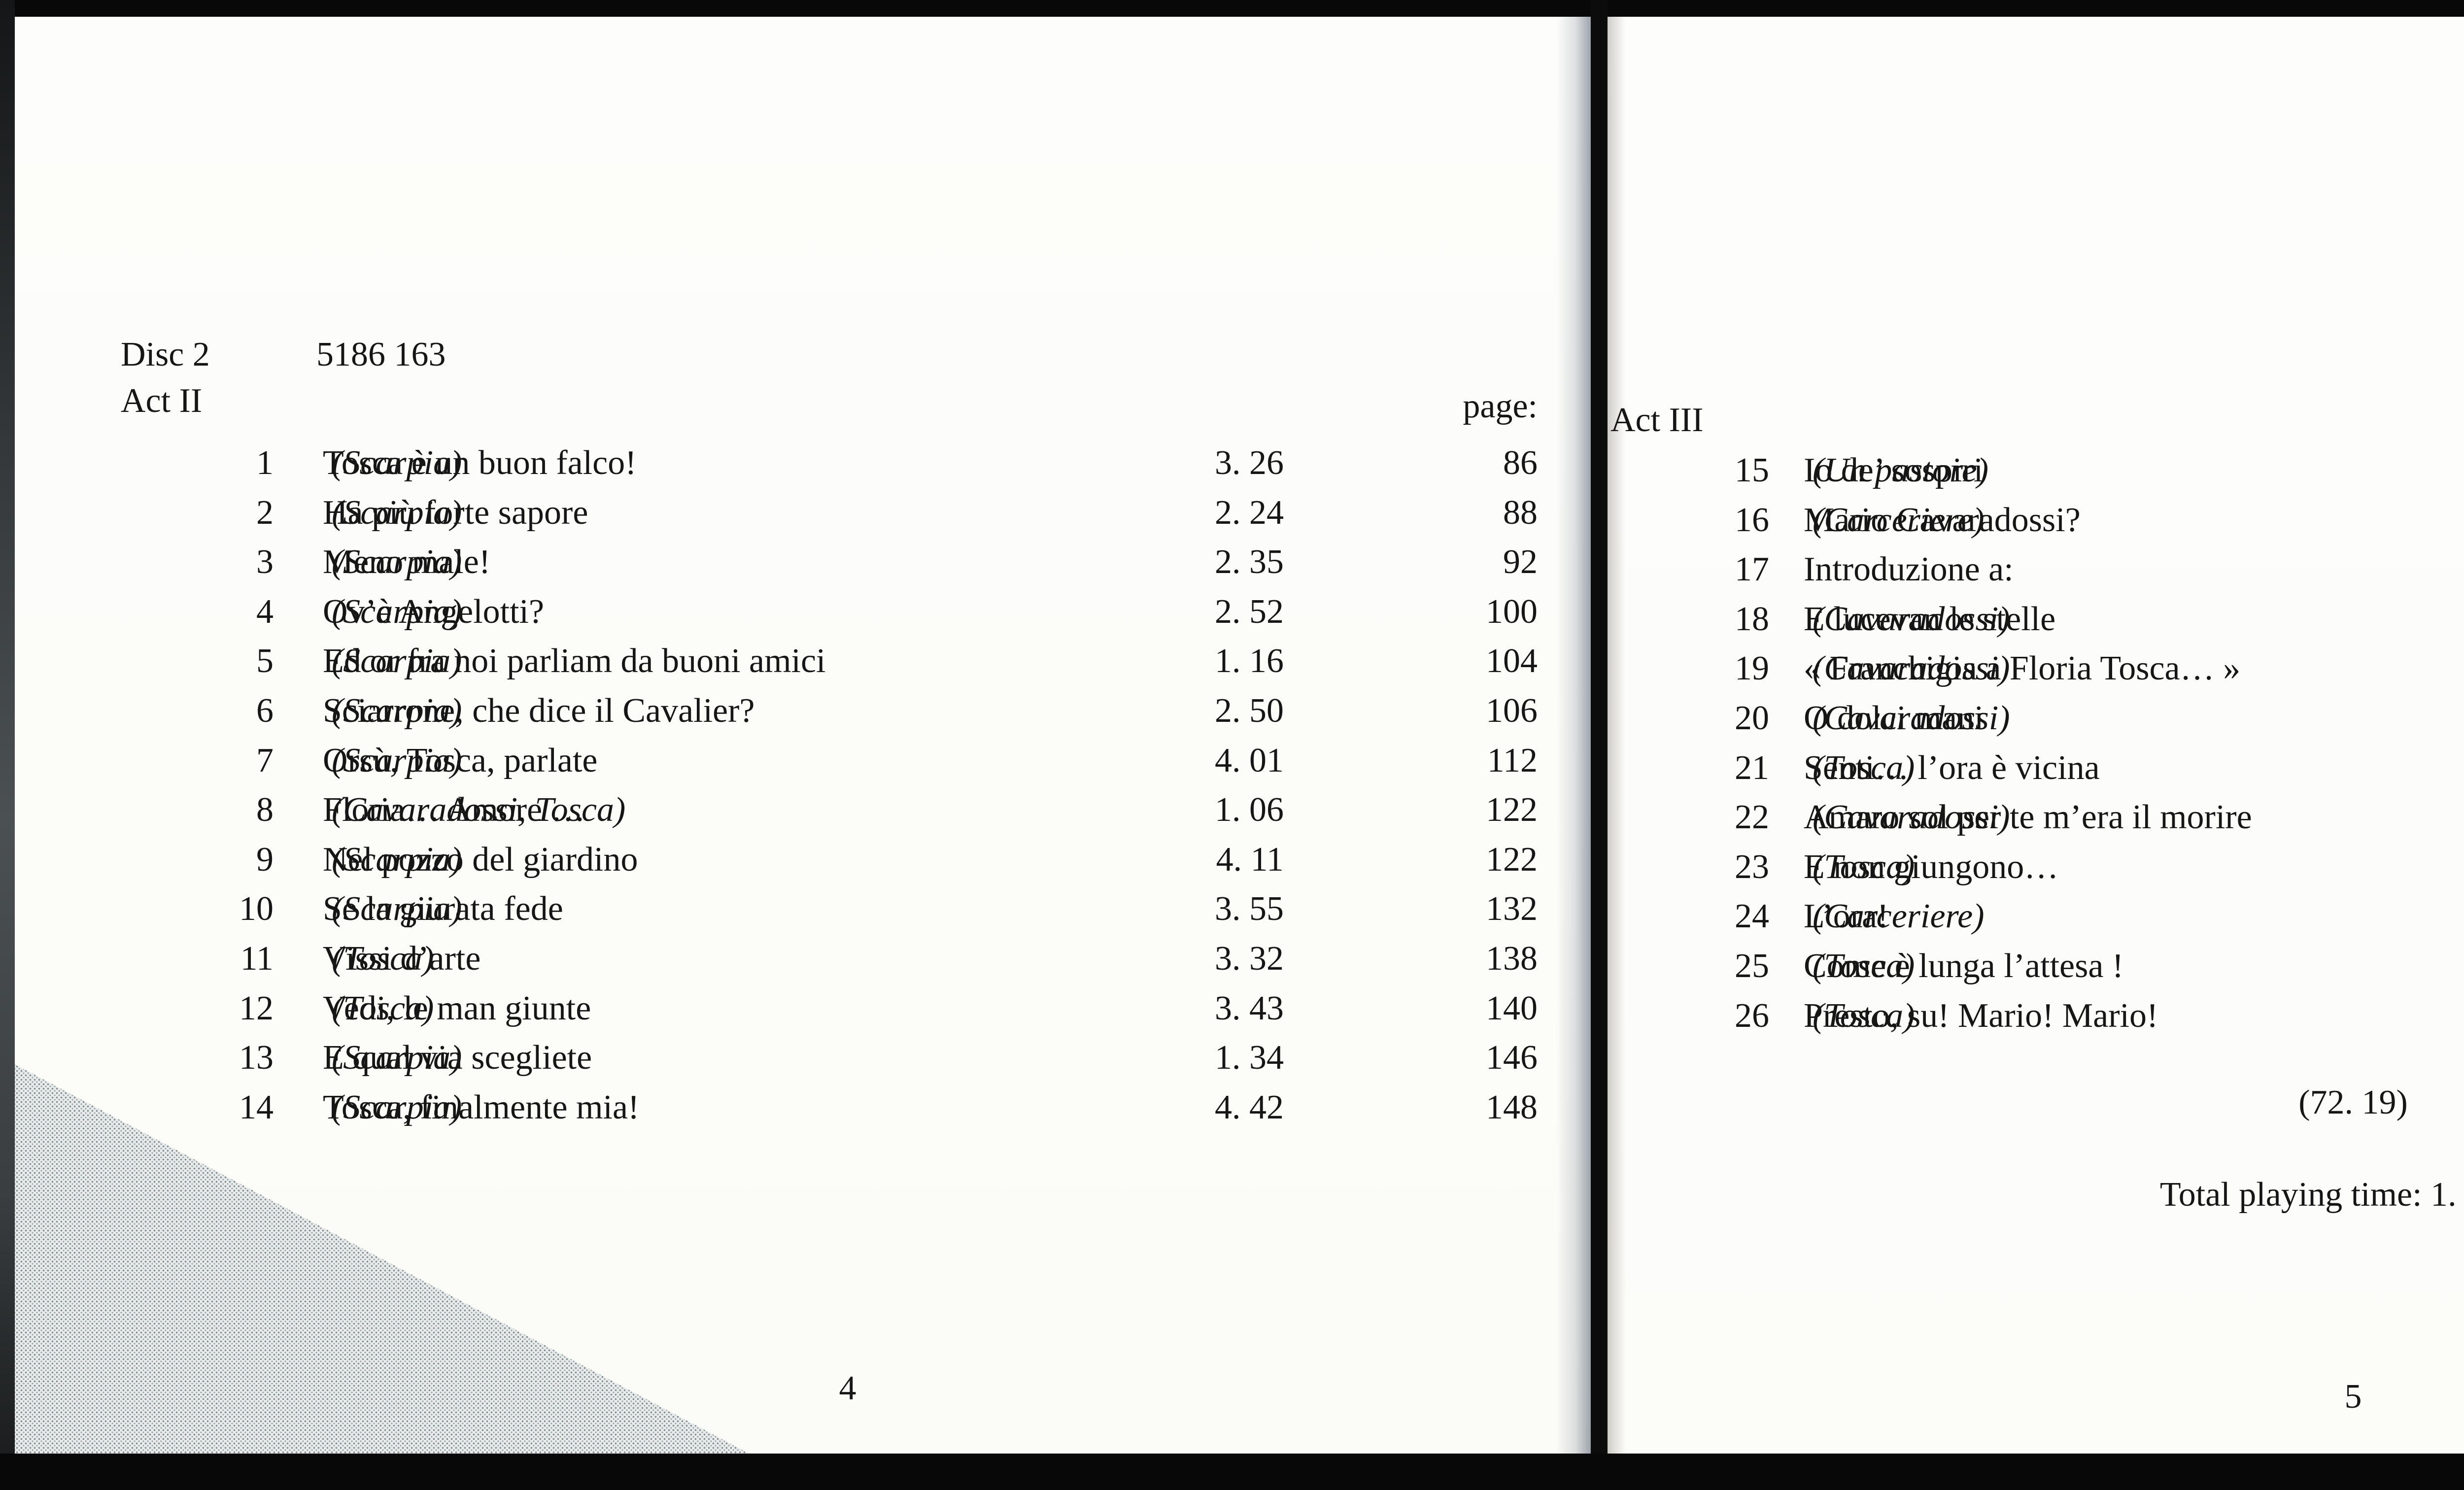 The width and height of the screenshot is (2464, 1490). What do you see at coordinates (1249, 611) in the screenshot?
I see `track-time: 2. 52` at bounding box center [1249, 611].